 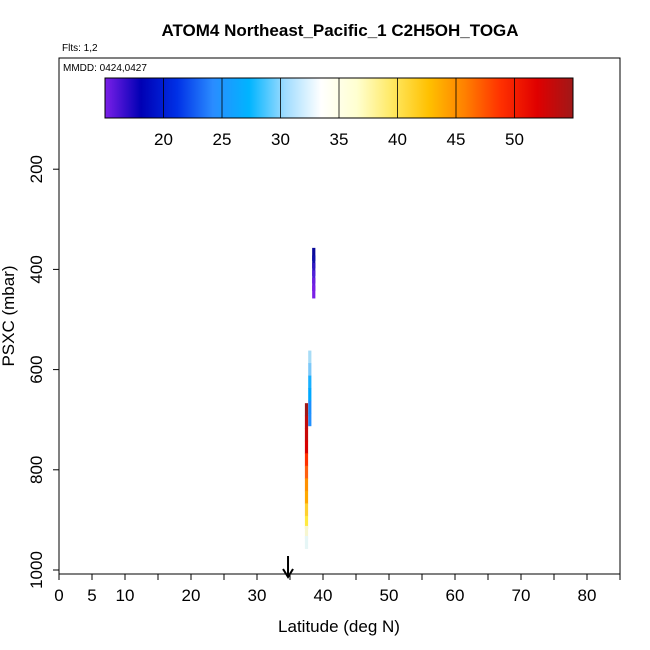 What do you see at coordinates (191, 595) in the screenshot?
I see `x-tick-label: 20` at bounding box center [191, 595].